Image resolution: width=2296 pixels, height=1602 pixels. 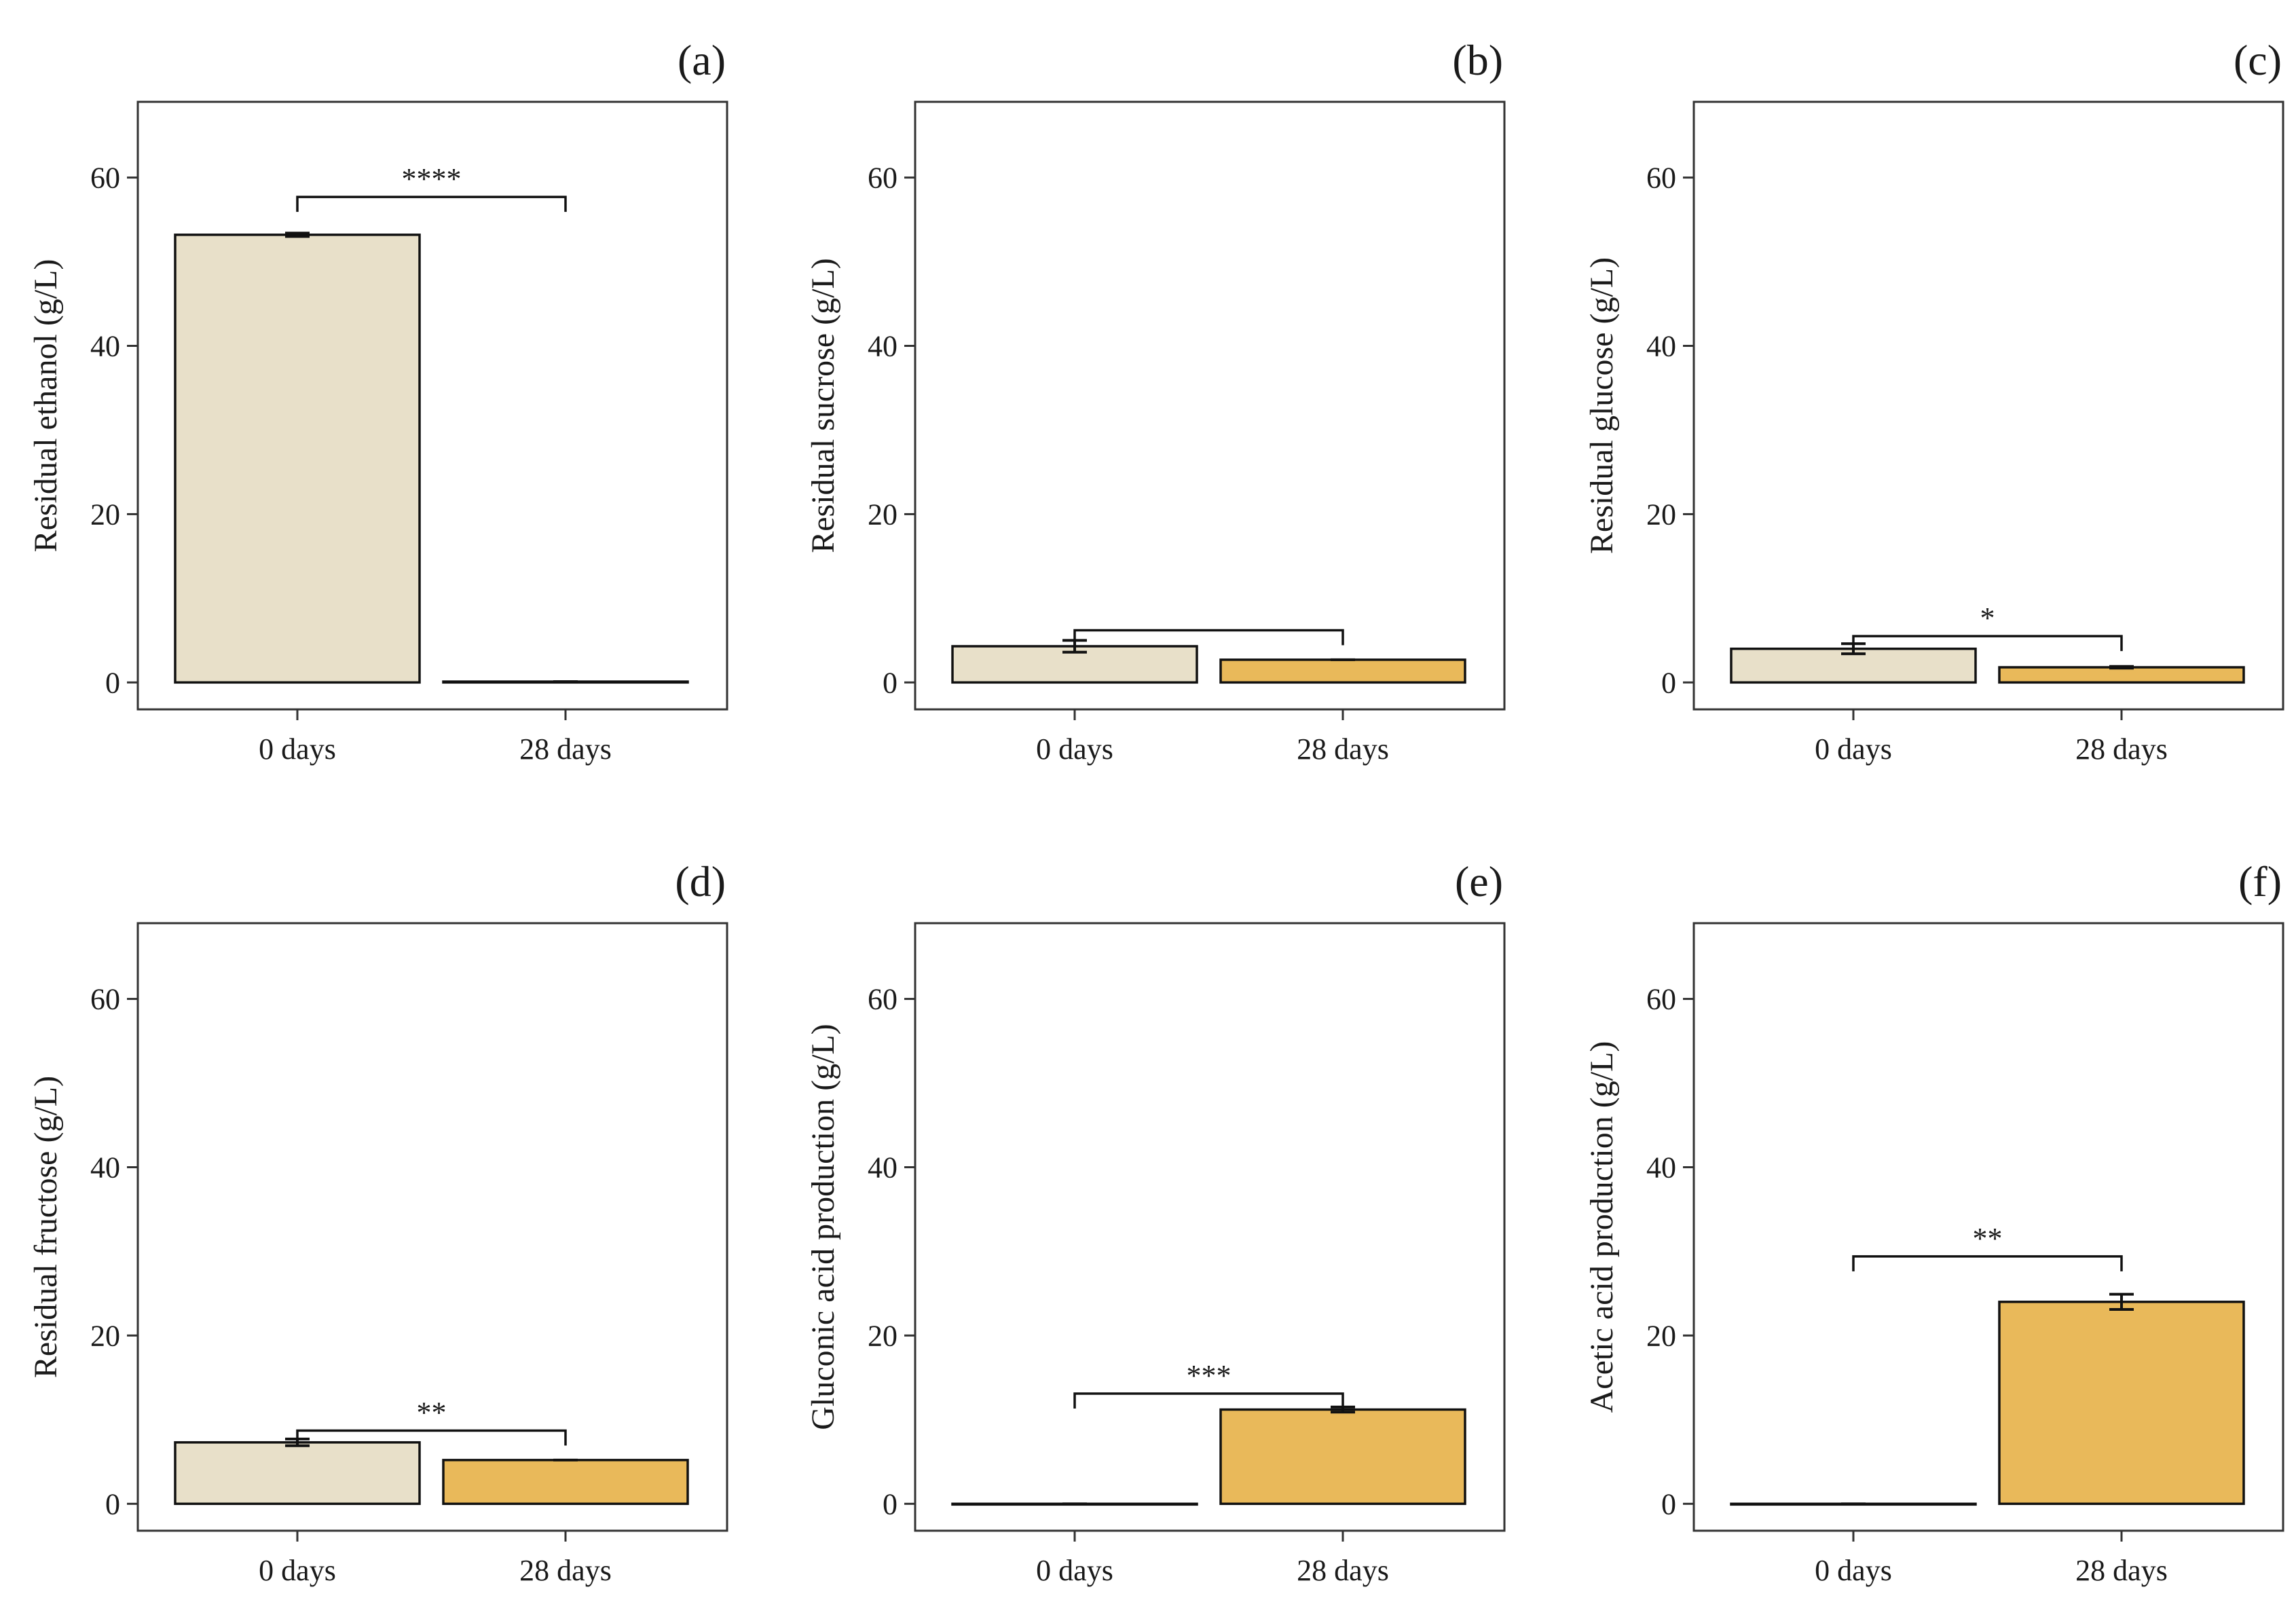 I want to click on panel-label: (c), so click(x=2258, y=60).